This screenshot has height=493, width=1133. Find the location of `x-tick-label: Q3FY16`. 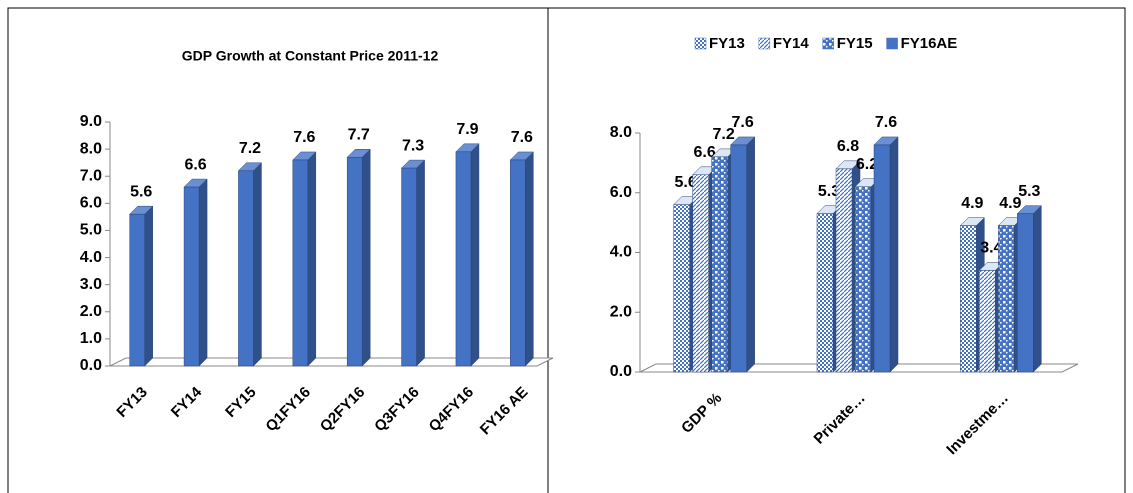

x-tick-label: Q3FY16 is located at coordinates (397, 410).